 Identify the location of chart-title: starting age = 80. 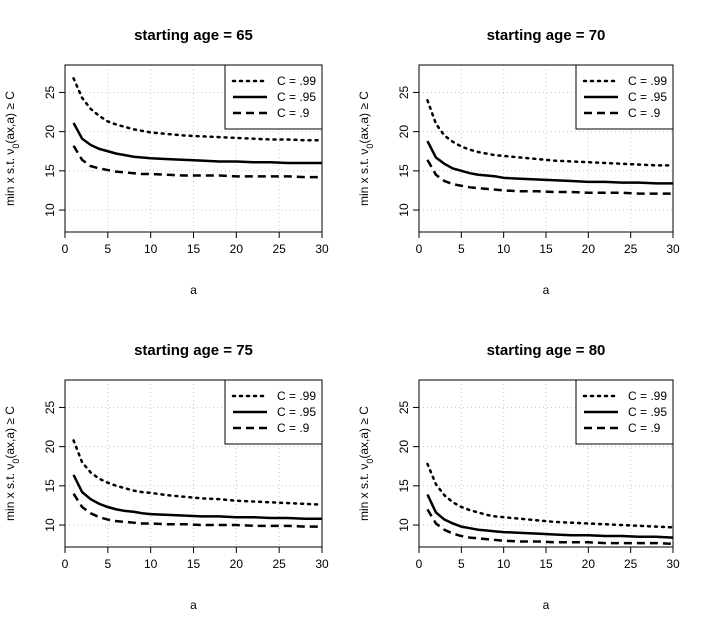
(546, 350).